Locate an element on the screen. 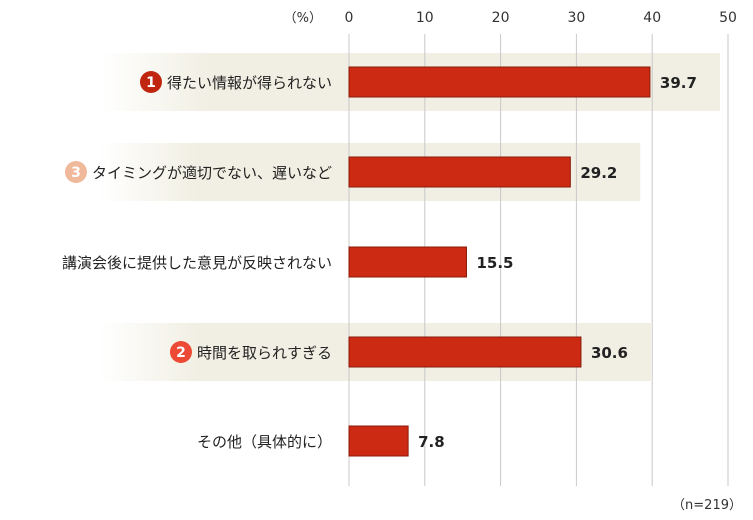 The image size is (753, 520). x-tick-label-10: 10 is located at coordinates (425, 18).